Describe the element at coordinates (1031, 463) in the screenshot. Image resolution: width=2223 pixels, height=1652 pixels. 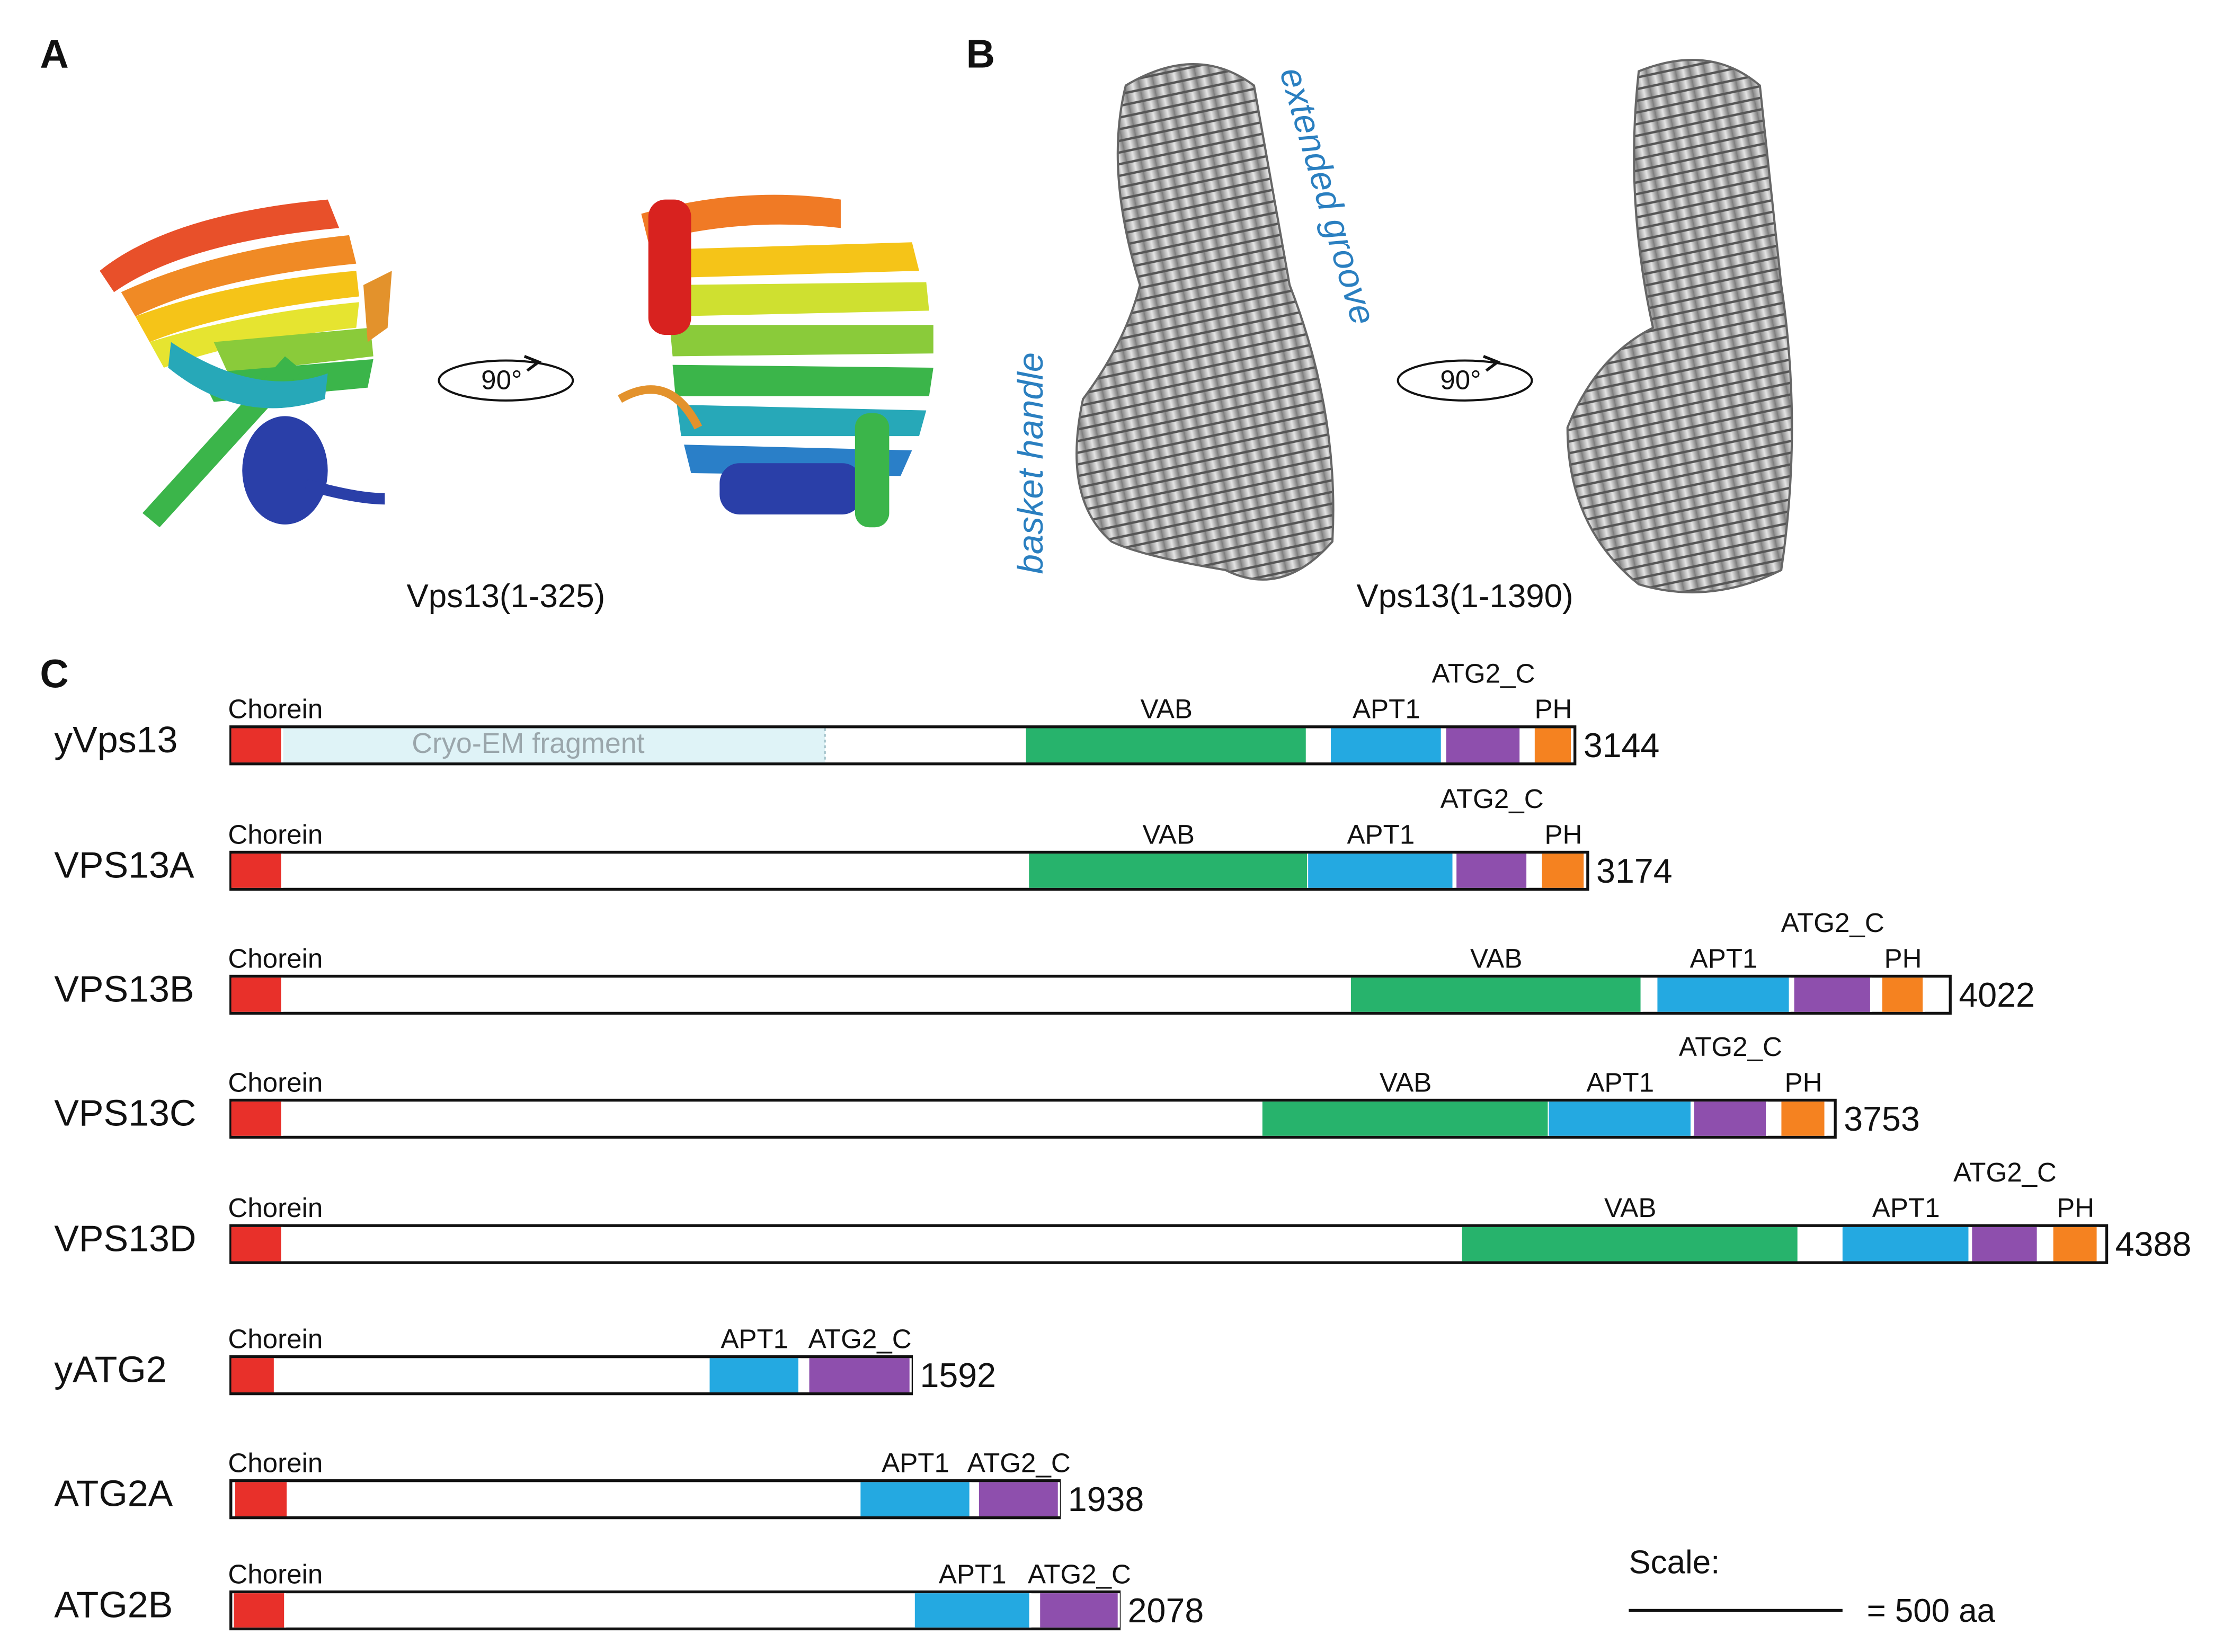
I see `annotation: basket handle` at that location.